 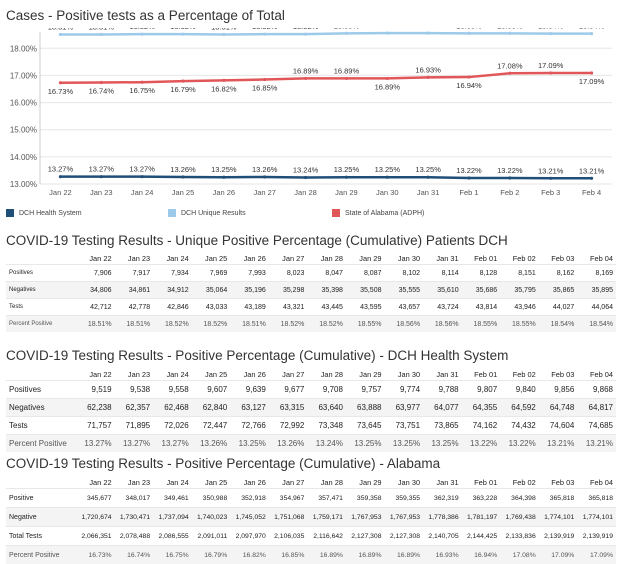 I want to click on table-cell: 9,708, so click(x=326, y=389).